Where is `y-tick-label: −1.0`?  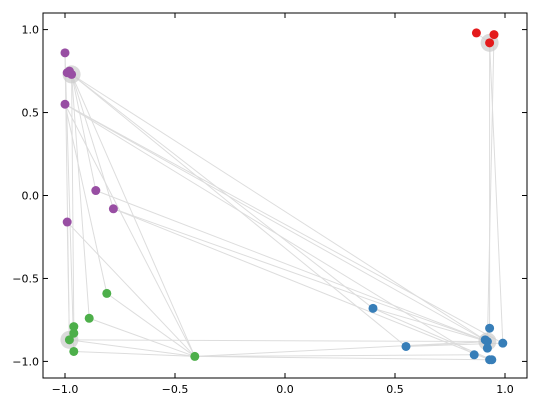
y-tick-label: −1.0 is located at coordinates (25, 361).